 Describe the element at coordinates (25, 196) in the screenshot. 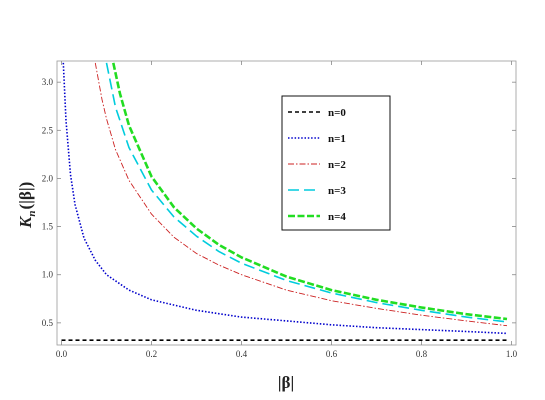

I see `y-axis-title-argument: (|β|)` at that location.